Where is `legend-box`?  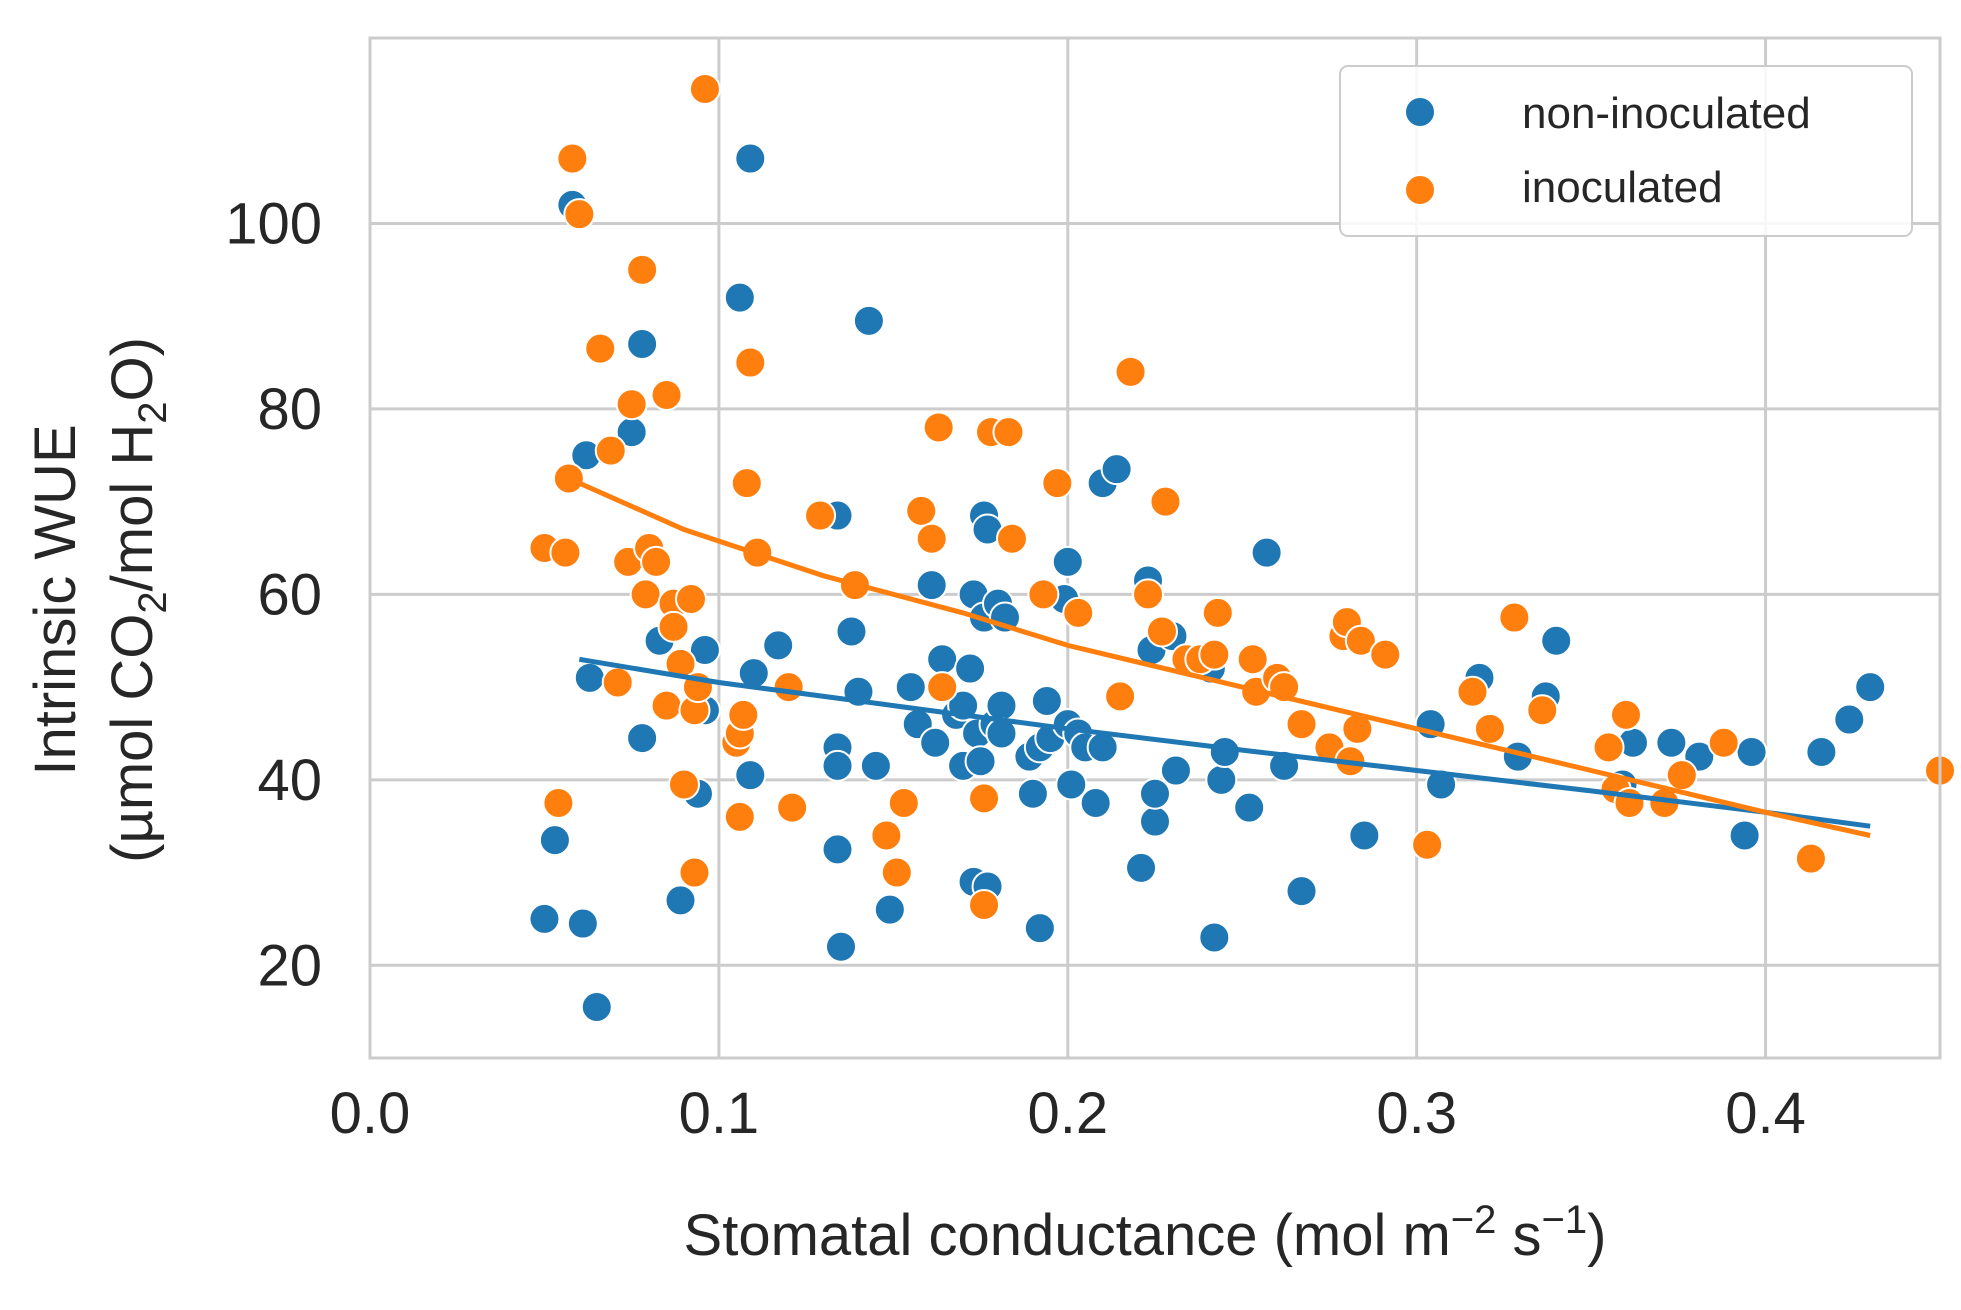
legend-box is located at coordinates (1626, 151).